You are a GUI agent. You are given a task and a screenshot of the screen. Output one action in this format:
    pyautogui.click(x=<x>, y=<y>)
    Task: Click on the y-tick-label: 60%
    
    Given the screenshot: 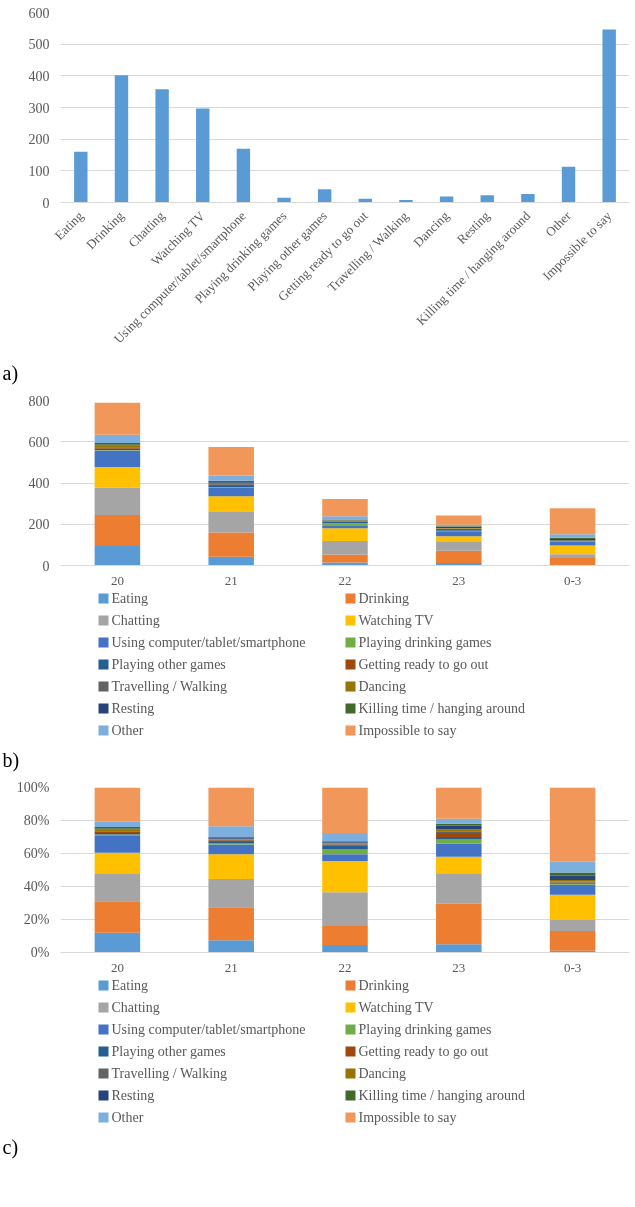 What is the action you would take?
    pyautogui.click(x=36, y=853)
    